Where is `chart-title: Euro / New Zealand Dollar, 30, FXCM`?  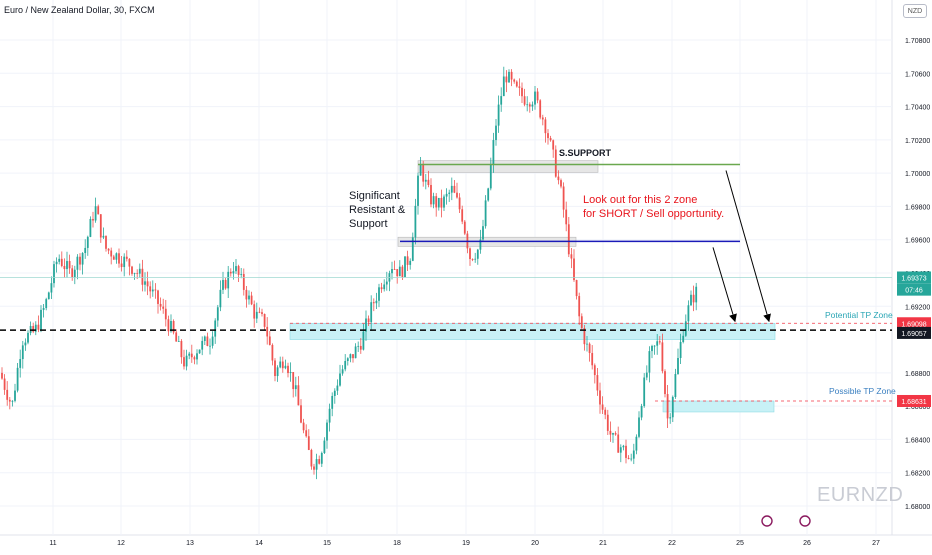 chart-title: Euro / New Zealand Dollar, 30, FXCM is located at coordinates (79, 10).